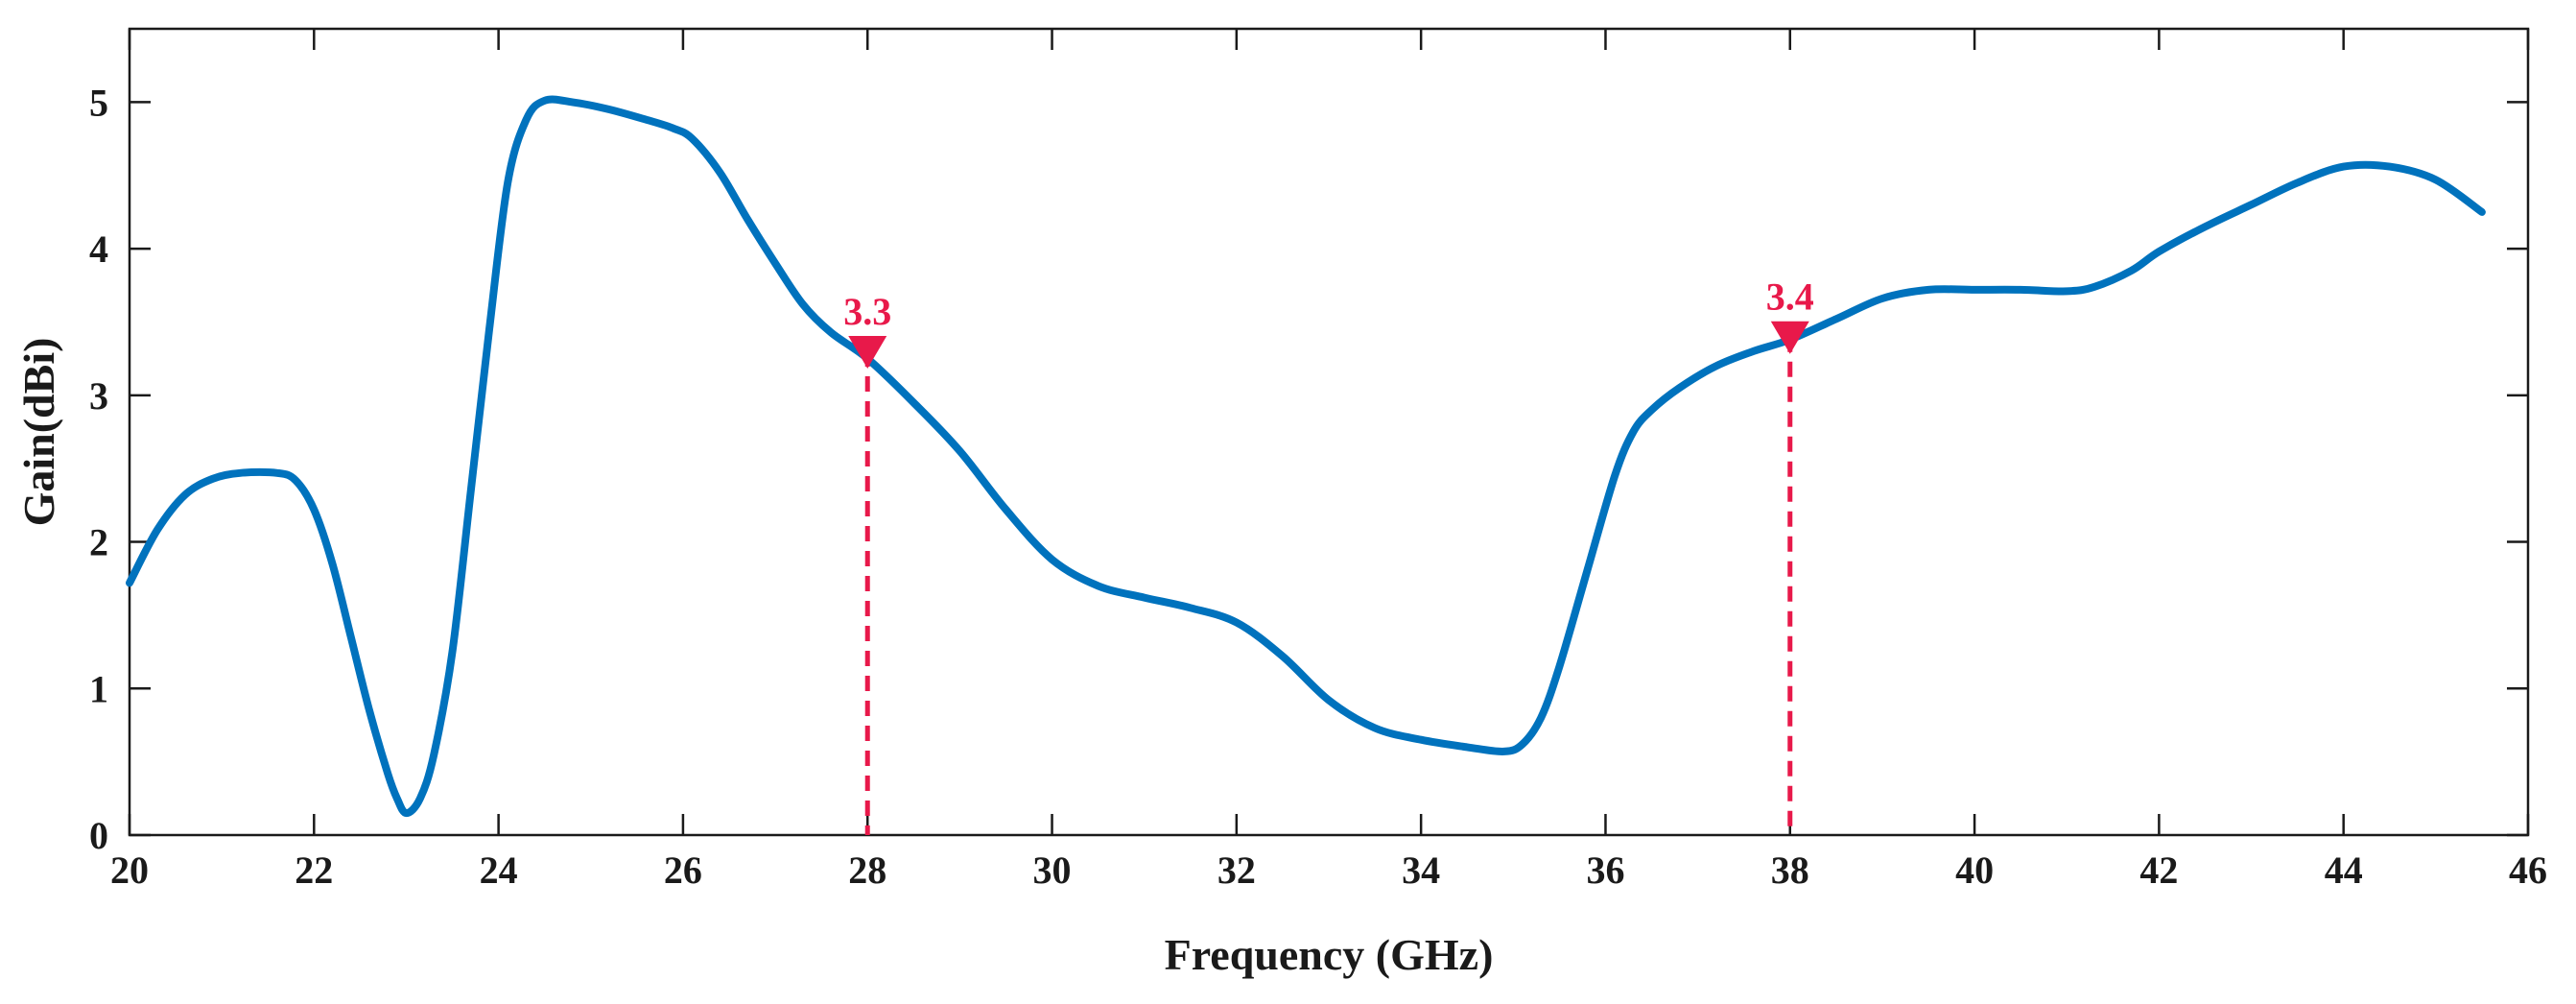 The height and width of the screenshot is (1004, 2576). Describe the element at coordinates (683, 870) in the screenshot. I see `x-tick-label: 26` at that location.